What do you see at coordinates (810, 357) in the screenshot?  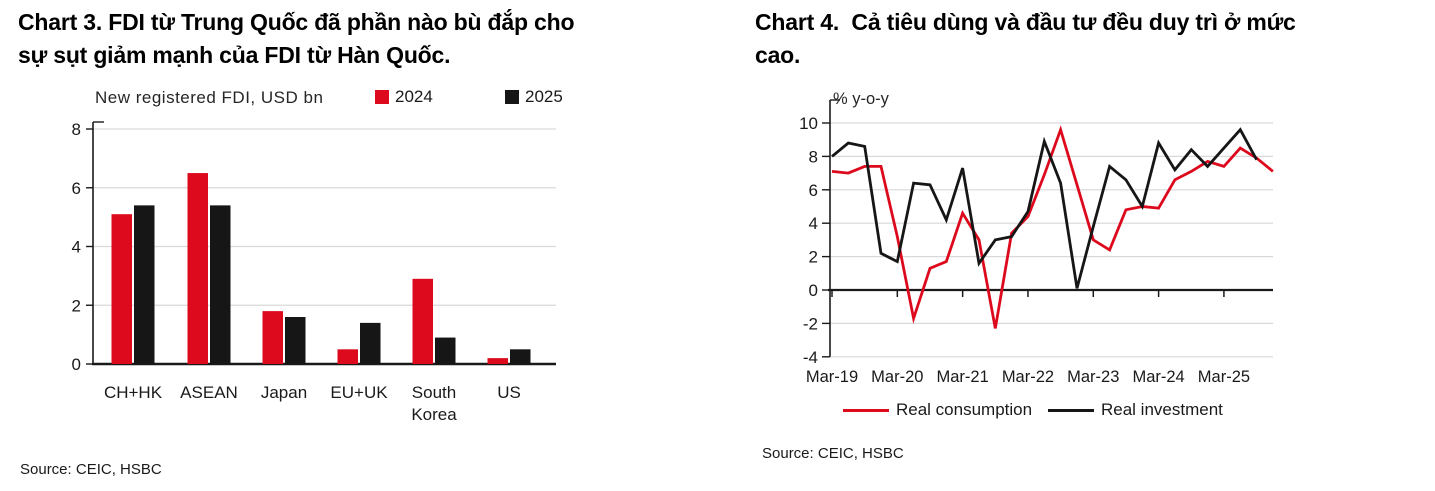 I see `y-tick-label: -4` at bounding box center [810, 357].